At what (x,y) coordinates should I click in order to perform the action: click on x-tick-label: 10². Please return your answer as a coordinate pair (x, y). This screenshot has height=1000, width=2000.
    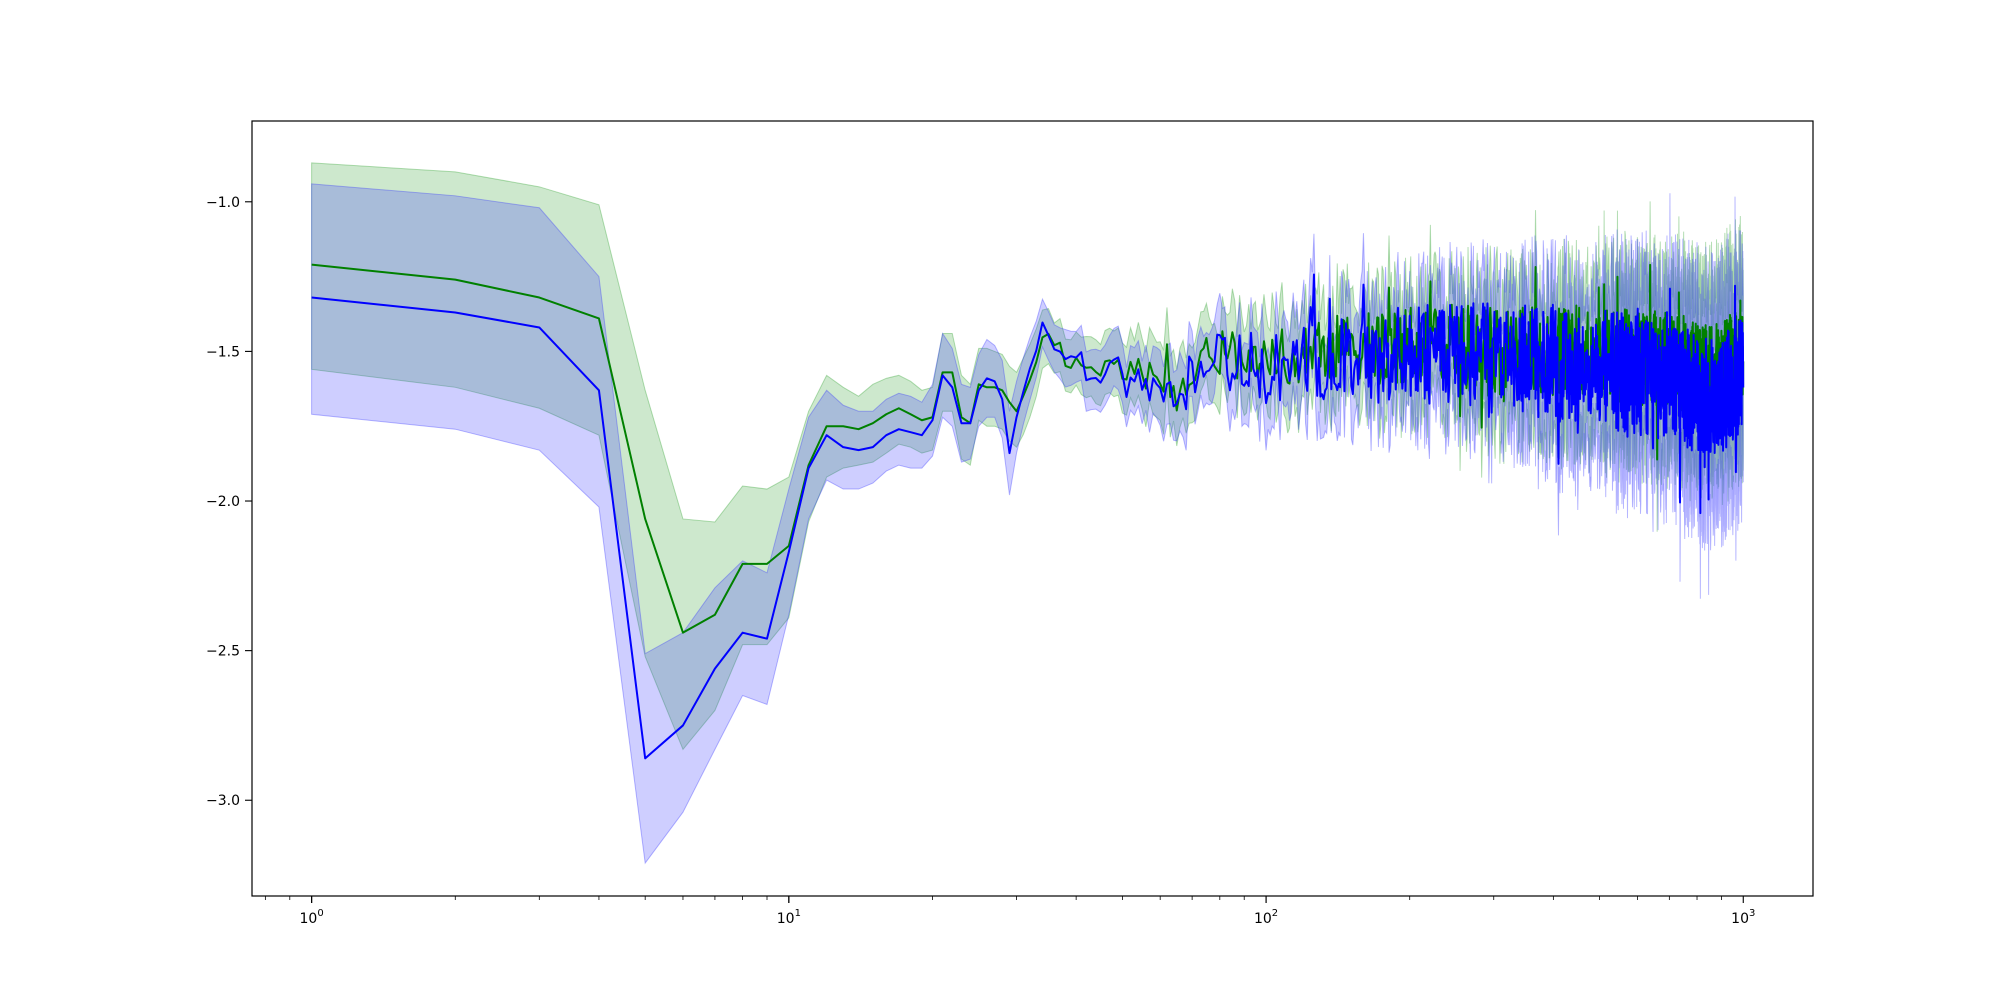
    Looking at the image, I should click on (1266, 917).